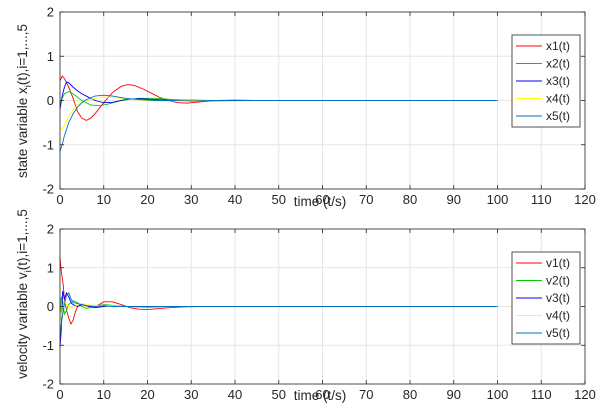 The height and width of the screenshot is (409, 605). I want to click on velocity-ytick-label: 2, so click(50, 229).